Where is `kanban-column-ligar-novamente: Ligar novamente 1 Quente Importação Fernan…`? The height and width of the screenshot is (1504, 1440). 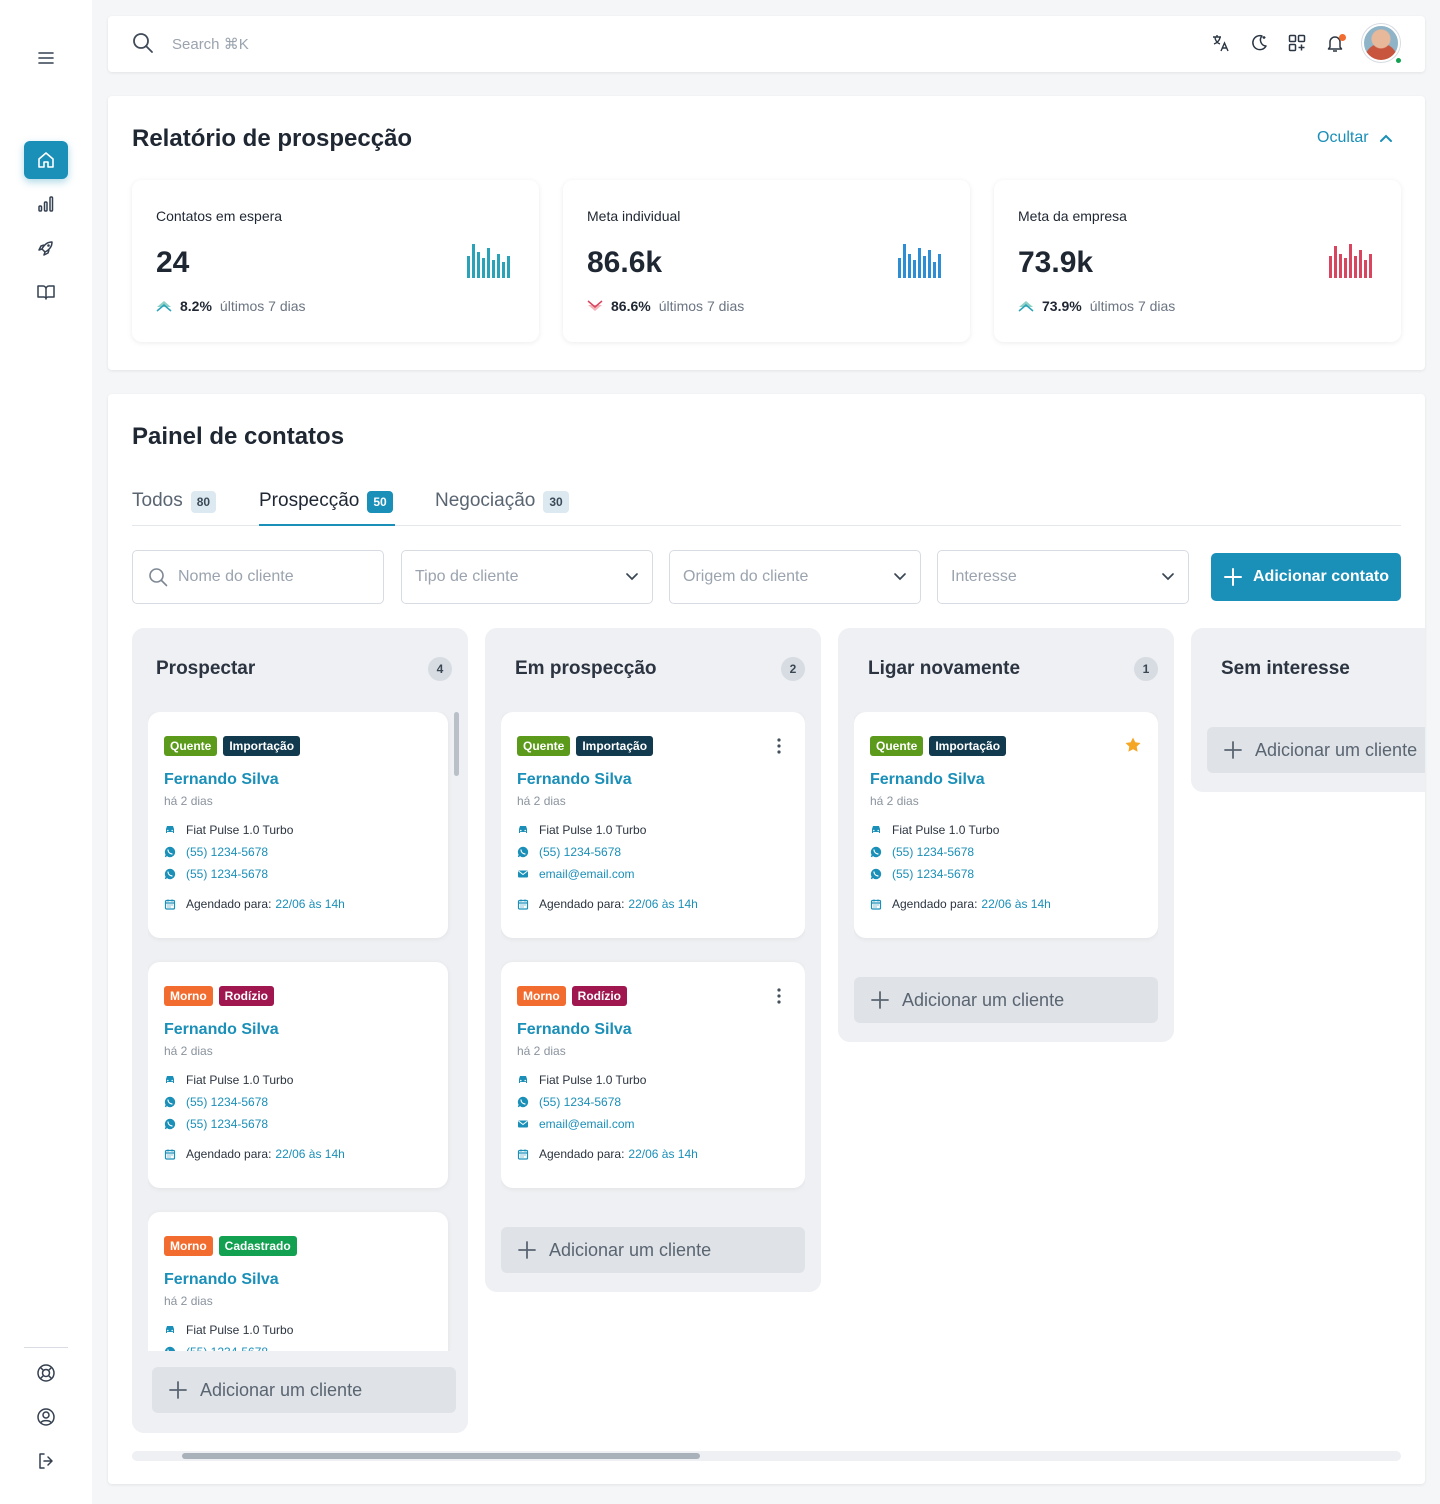 kanban-column-ligar-novamente: Ligar novamente 1 Quente Importação Fernan… is located at coordinates (1006, 835).